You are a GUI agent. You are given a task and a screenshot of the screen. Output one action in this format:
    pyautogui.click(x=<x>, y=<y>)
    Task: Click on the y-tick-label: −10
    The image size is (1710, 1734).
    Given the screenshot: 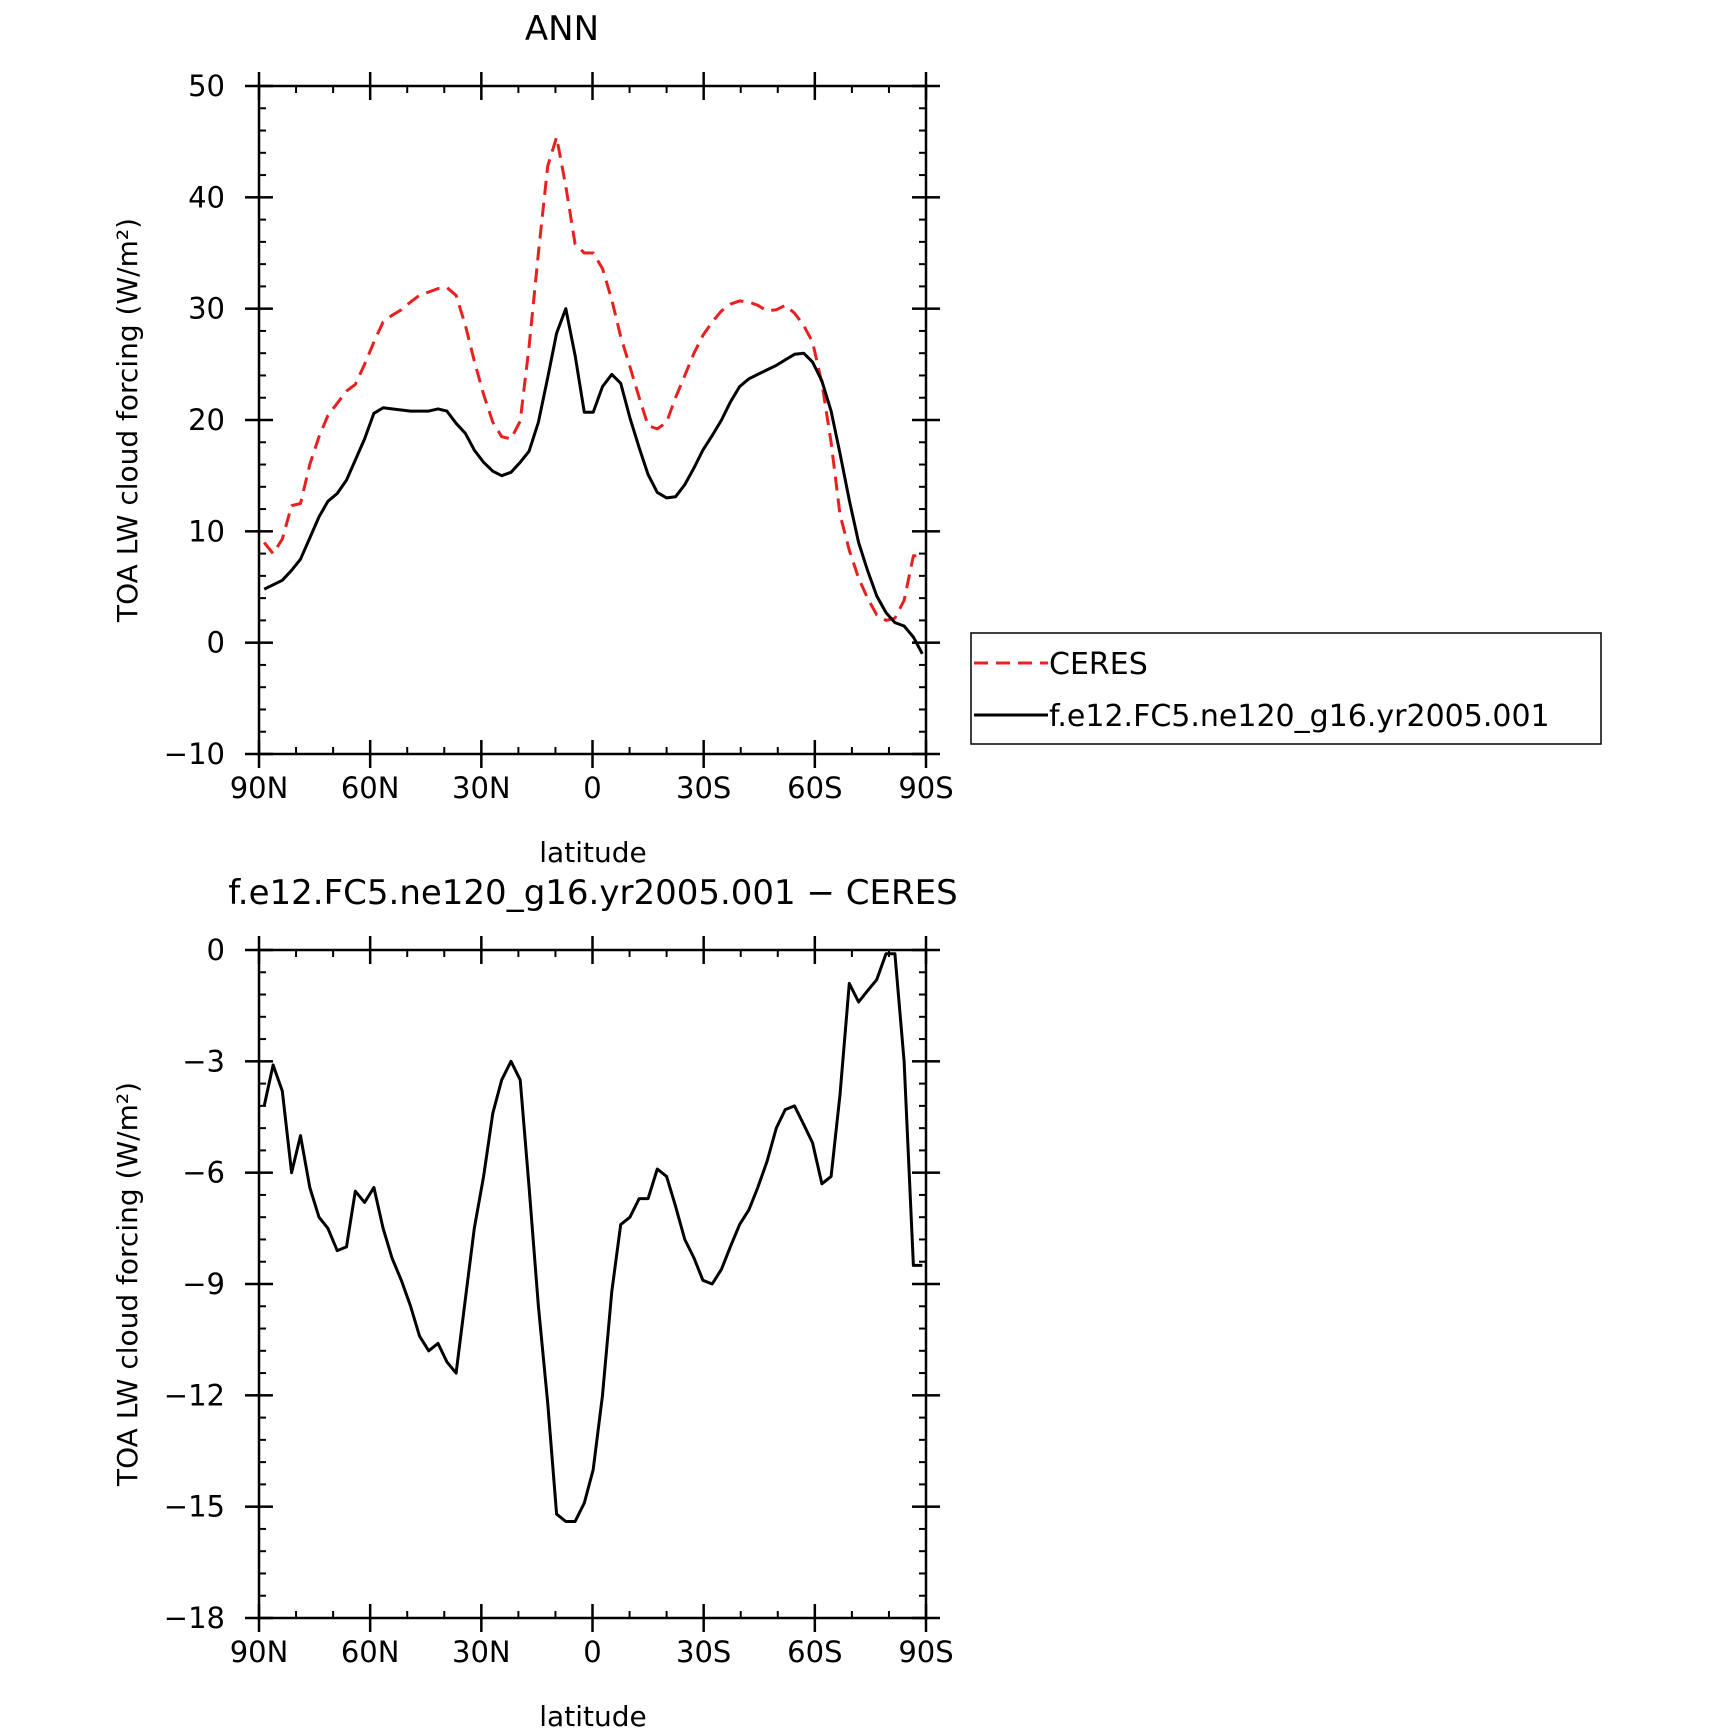 What is the action you would take?
    pyautogui.click(x=194, y=754)
    